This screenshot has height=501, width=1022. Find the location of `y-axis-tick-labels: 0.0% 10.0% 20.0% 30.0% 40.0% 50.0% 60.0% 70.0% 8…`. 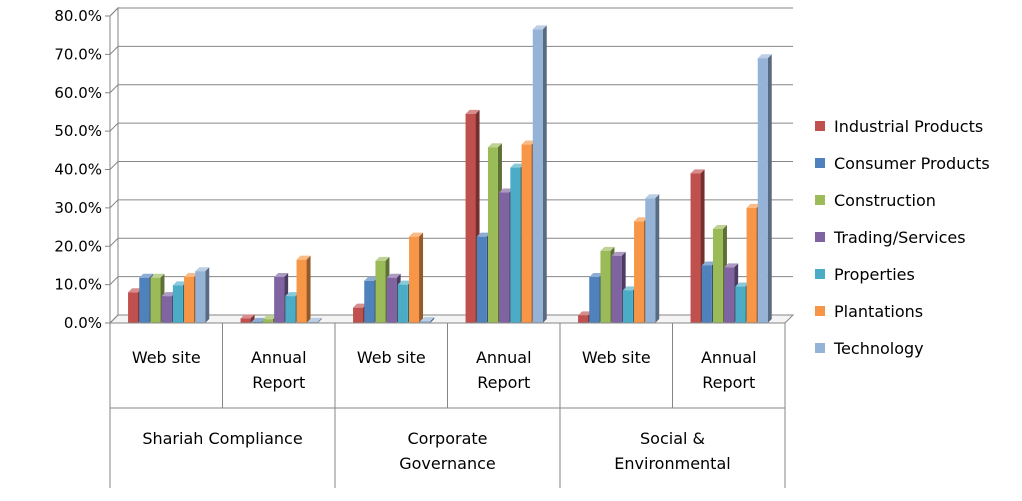

y-axis-tick-labels: 0.0% 10.0% 20.0% 30.0% 40.0% 50.0% 60.0% 70.0% 8… is located at coordinates (78, 169).